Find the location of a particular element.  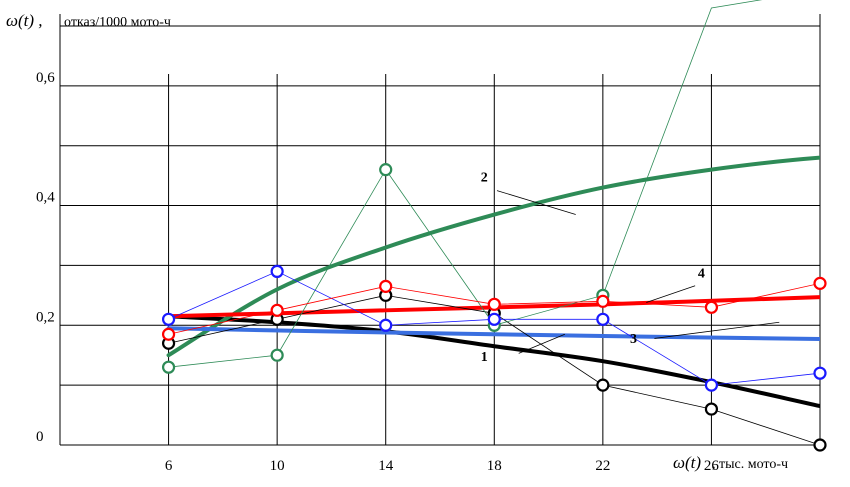

curve-label-1: 1 is located at coordinates (484, 357).